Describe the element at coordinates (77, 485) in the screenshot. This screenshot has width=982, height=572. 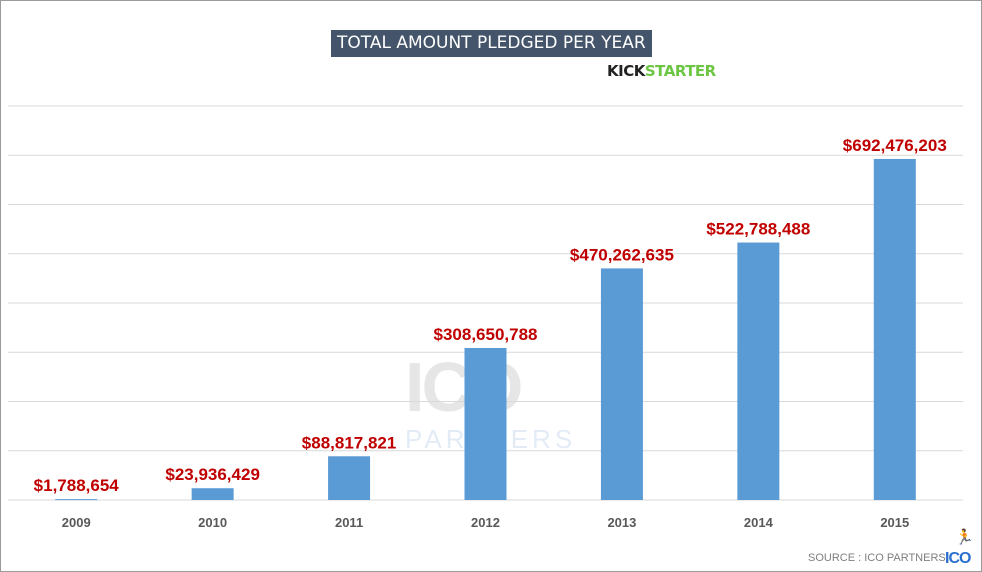
I see `data-label-2009: $1,788,654` at that location.